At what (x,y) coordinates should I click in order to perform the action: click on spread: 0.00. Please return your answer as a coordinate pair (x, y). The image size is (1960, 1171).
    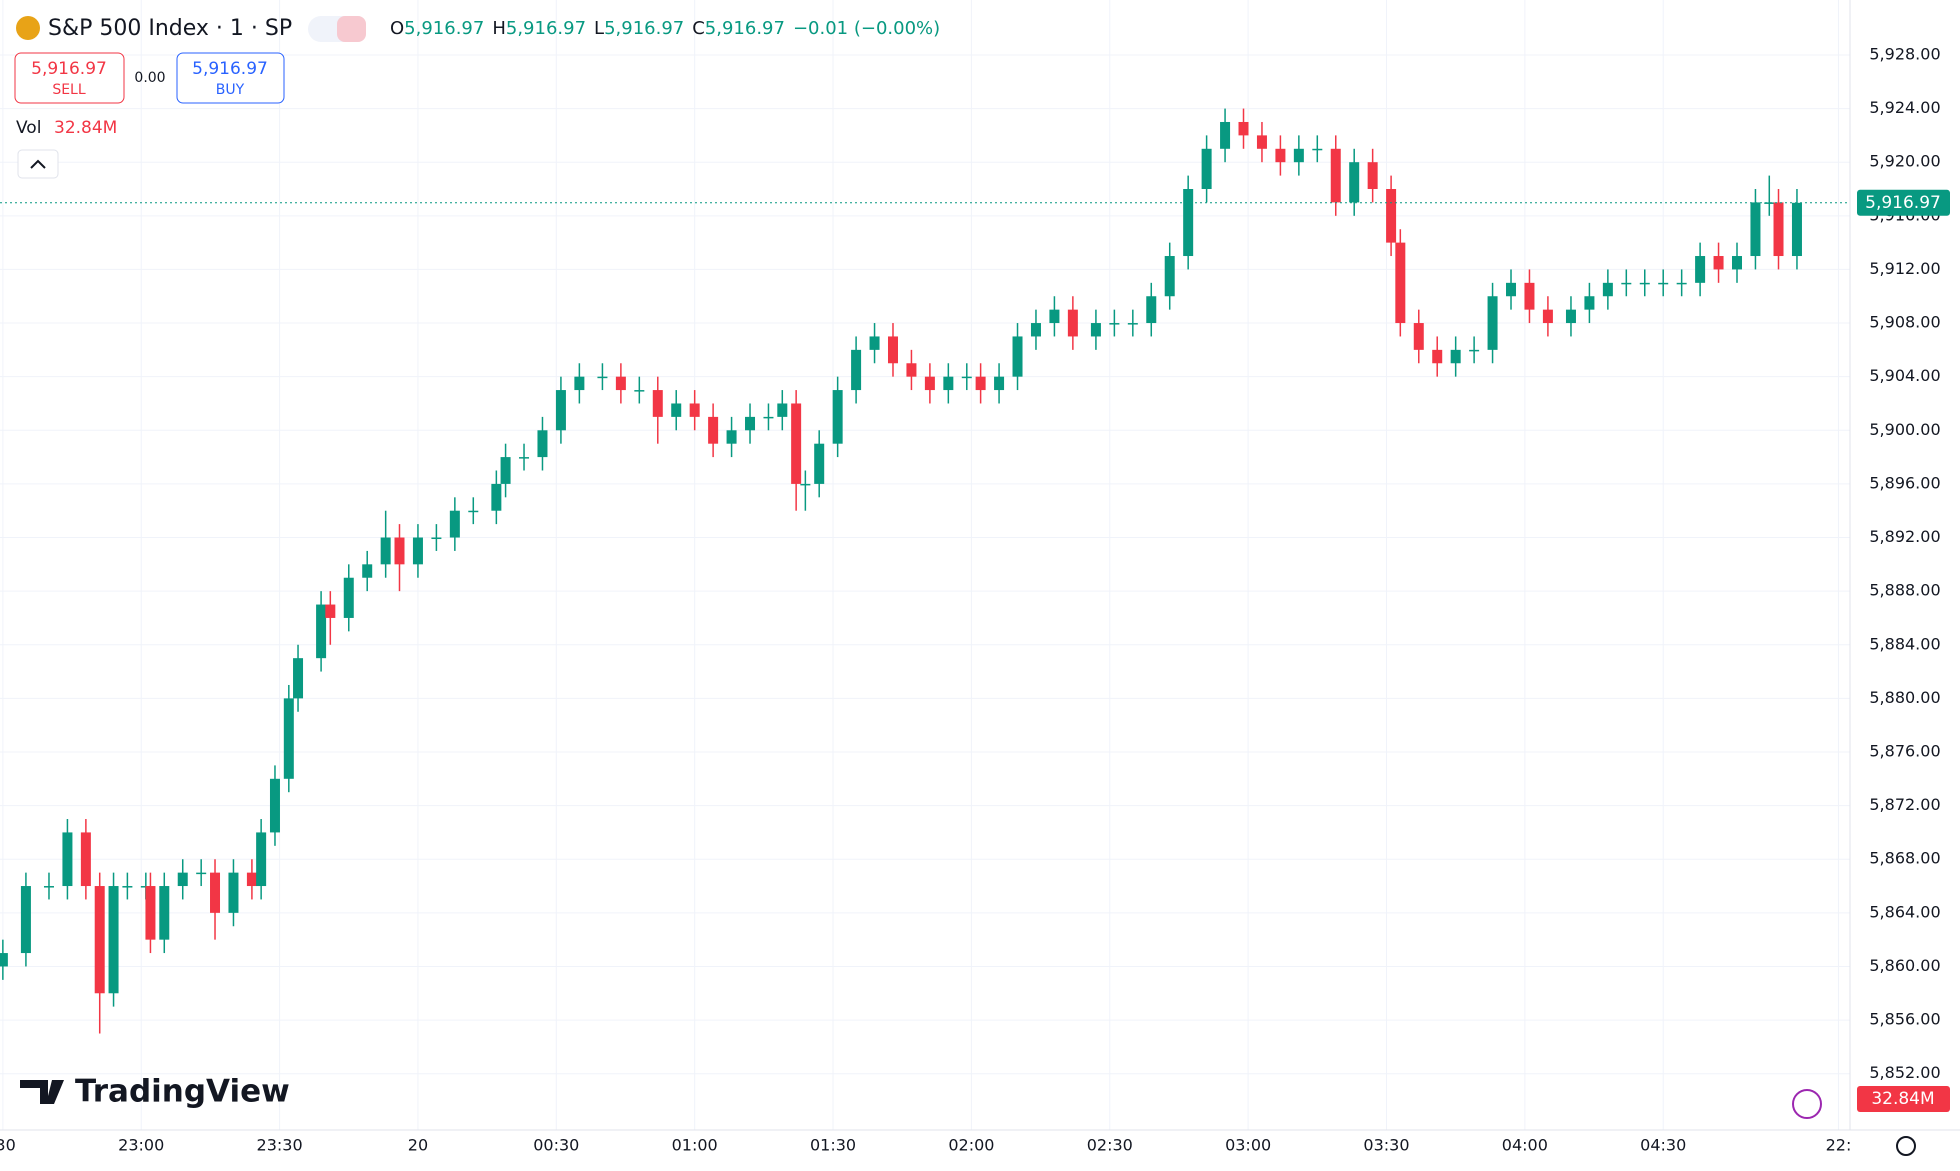
    Looking at the image, I should click on (149, 78).